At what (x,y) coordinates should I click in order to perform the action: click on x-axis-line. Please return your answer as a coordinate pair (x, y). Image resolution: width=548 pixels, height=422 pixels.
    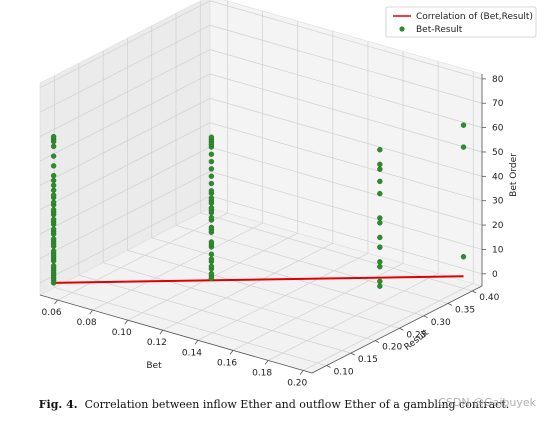
    Looking at the image, I should click on (176, 334).